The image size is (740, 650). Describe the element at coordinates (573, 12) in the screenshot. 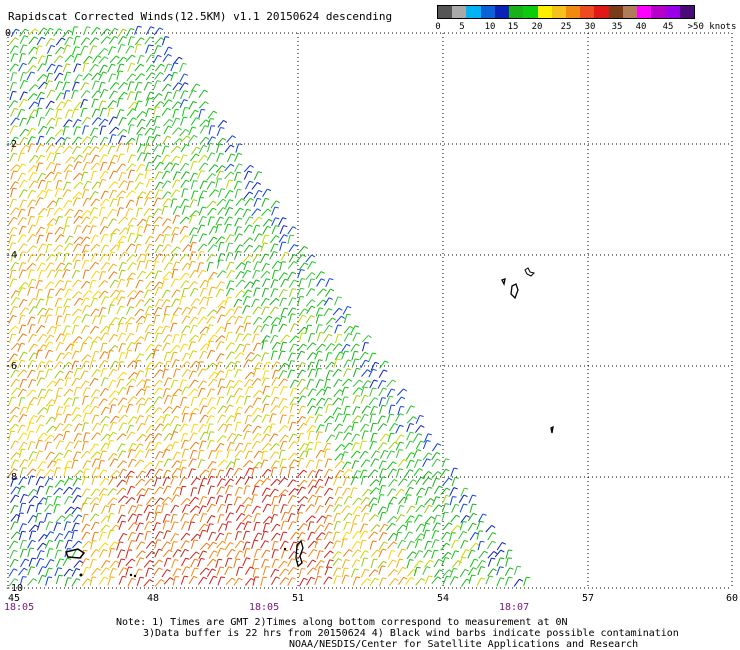

I see `colorbar-segment` at that location.